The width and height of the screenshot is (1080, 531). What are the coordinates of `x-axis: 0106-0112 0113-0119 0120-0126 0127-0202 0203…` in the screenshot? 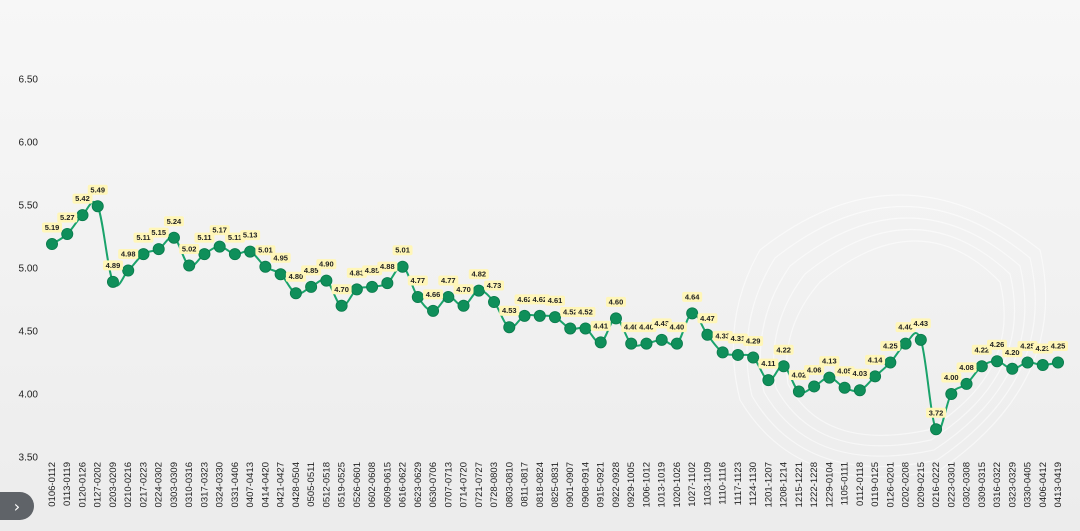 It's located at (555, 484).